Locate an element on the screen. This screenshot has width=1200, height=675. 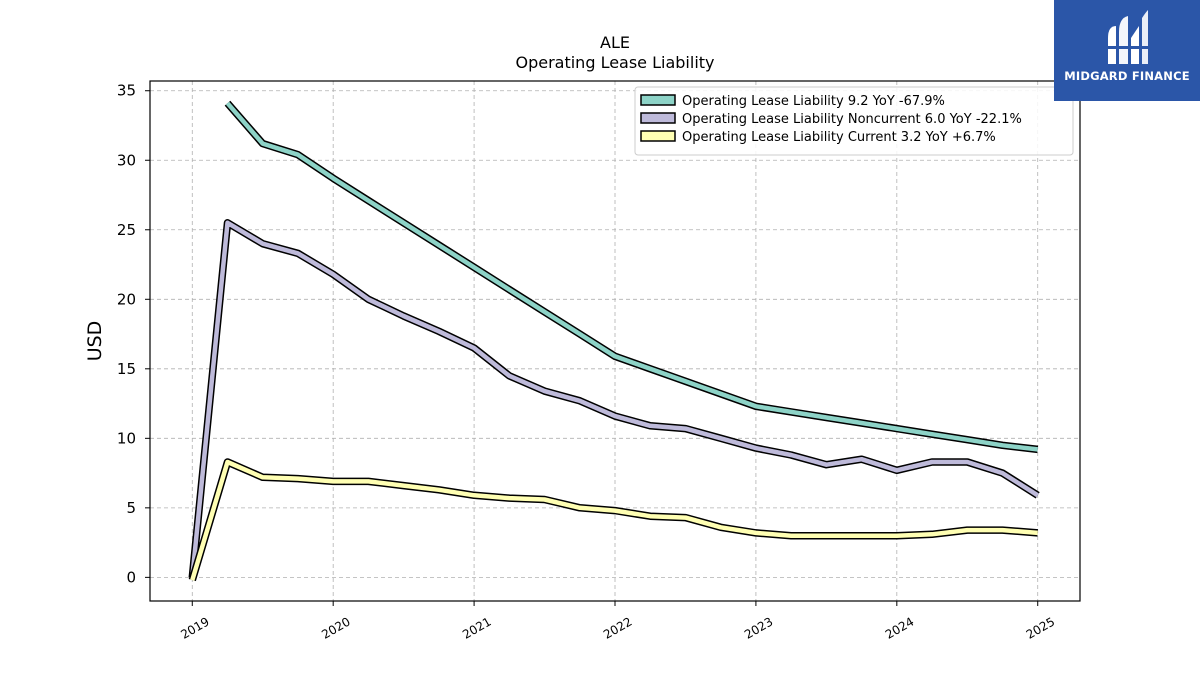
y-tick-label: 10 is located at coordinates (126, 438).